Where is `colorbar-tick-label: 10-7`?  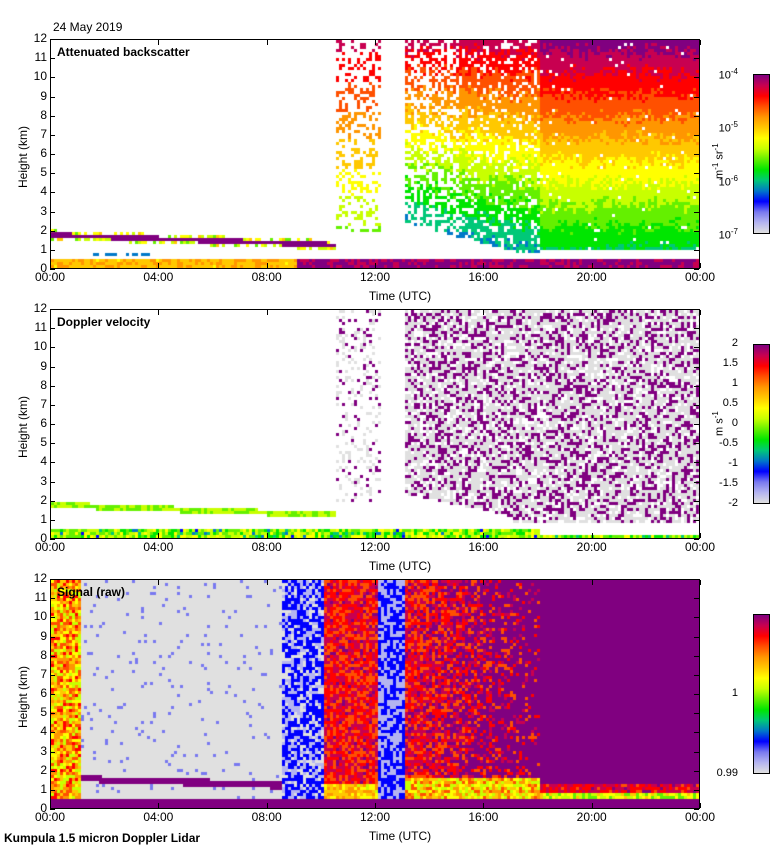 colorbar-tick-label: 10-7 is located at coordinates (718, 234).